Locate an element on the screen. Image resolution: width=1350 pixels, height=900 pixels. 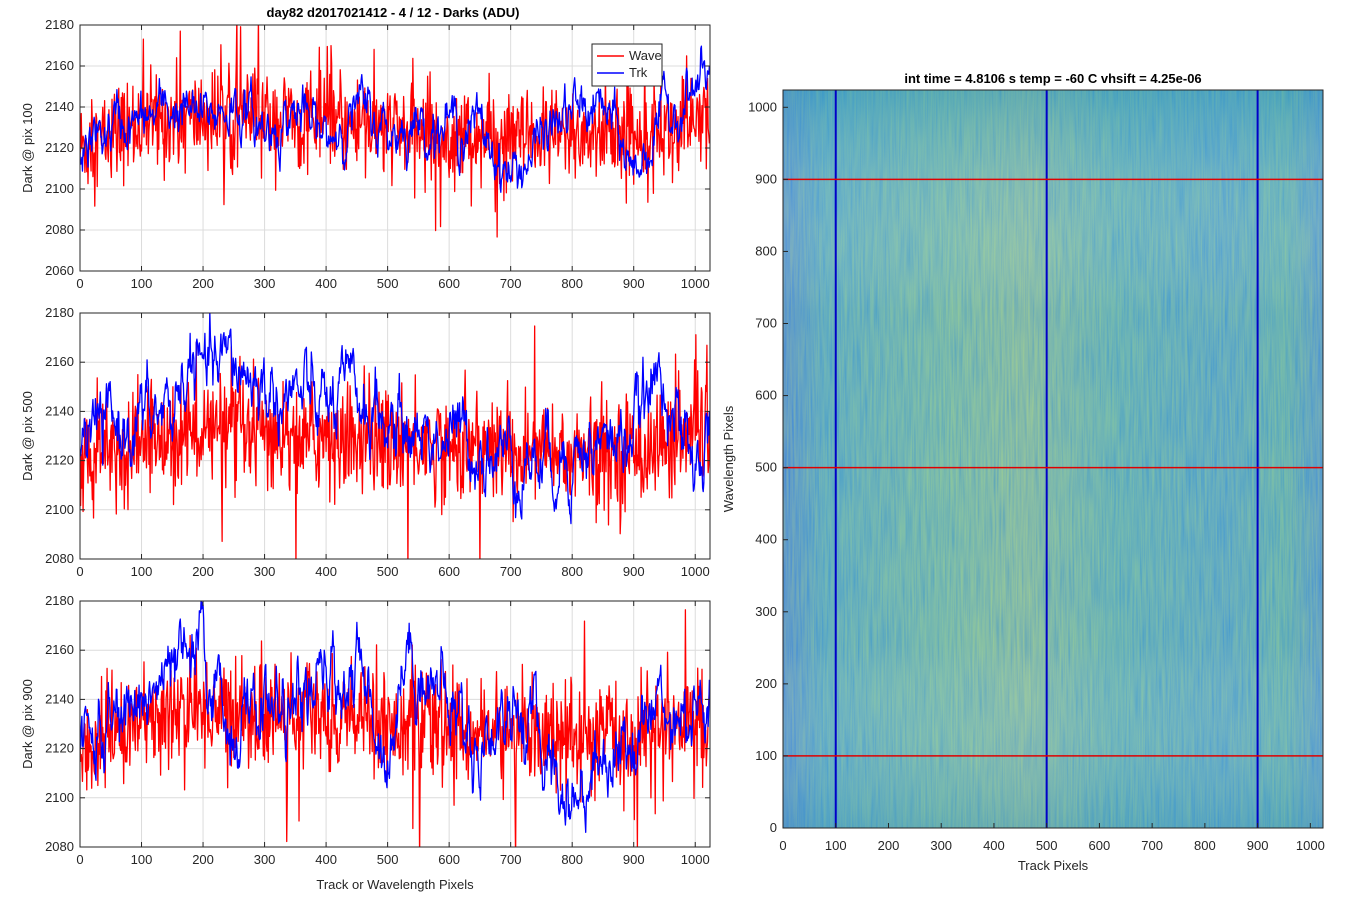
y-axis-label: Dark @ pix 500 is located at coordinates (27, 436).